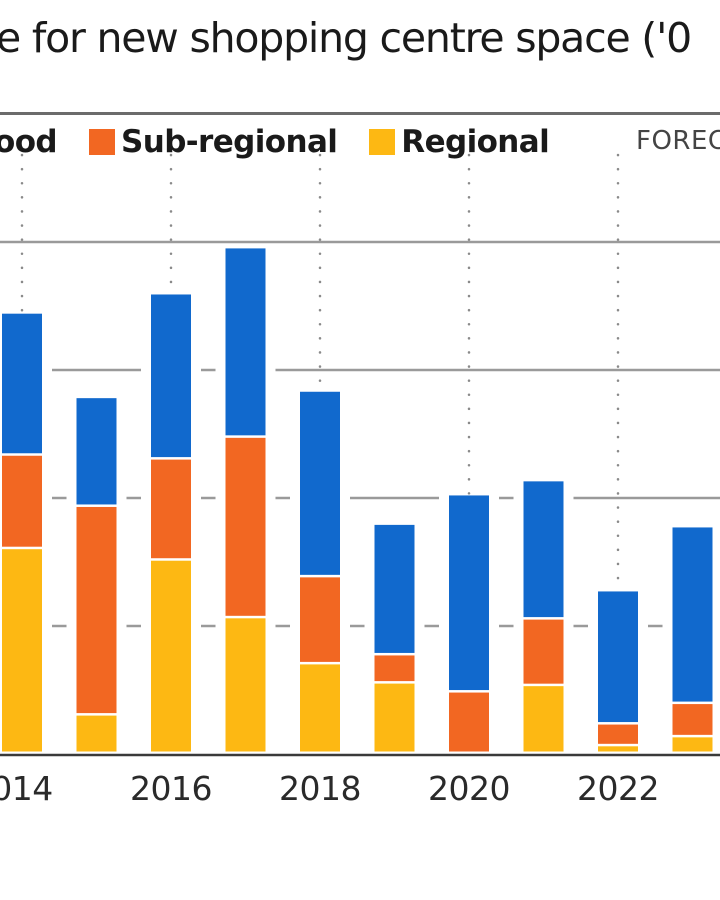  Describe the element at coordinates (171, 509) in the screenshot. I see `bar-sub-regional-2016` at that location.